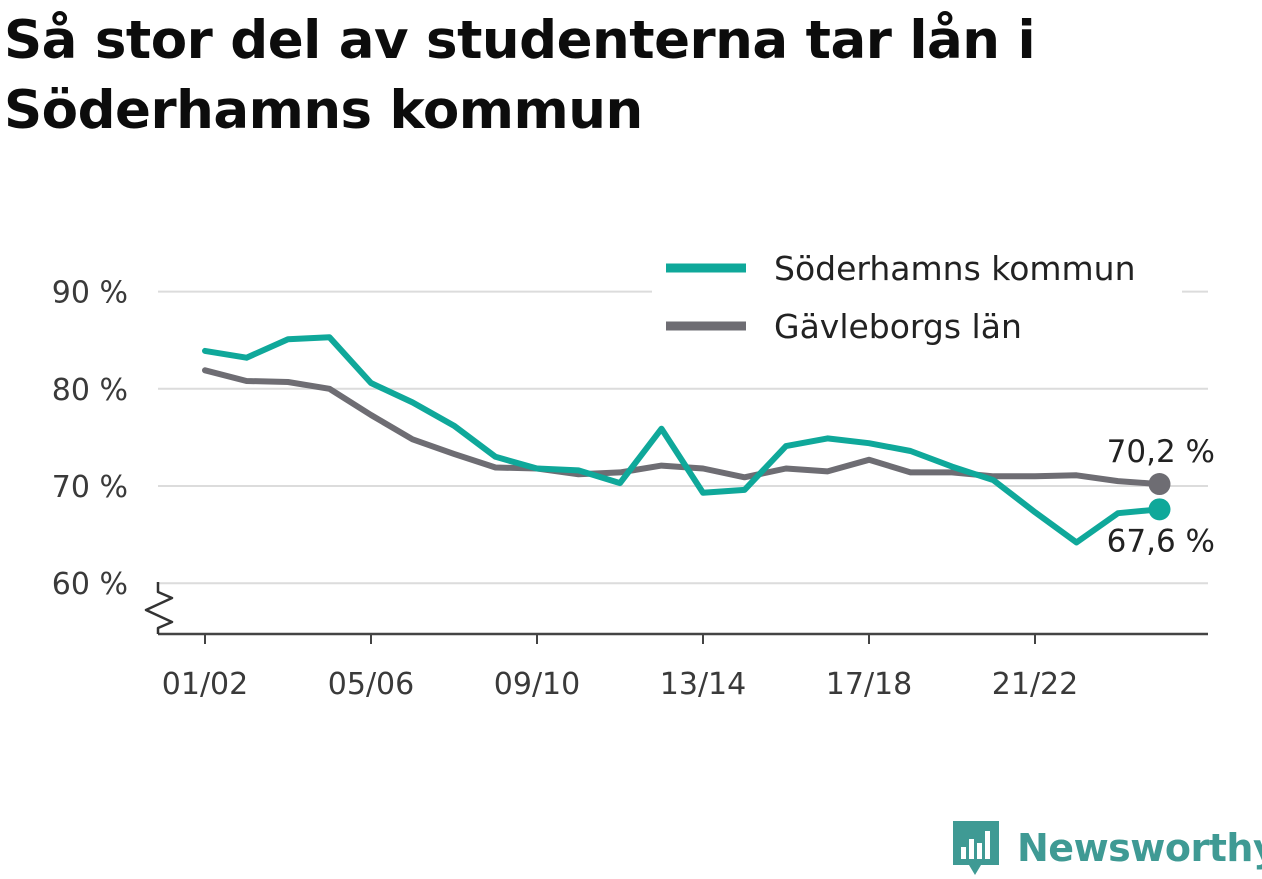 The image size is (1262, 879). Describe the element at coordinates (703, 684) in the screenshot. I see `x-tick-label: 13/14` at that location.